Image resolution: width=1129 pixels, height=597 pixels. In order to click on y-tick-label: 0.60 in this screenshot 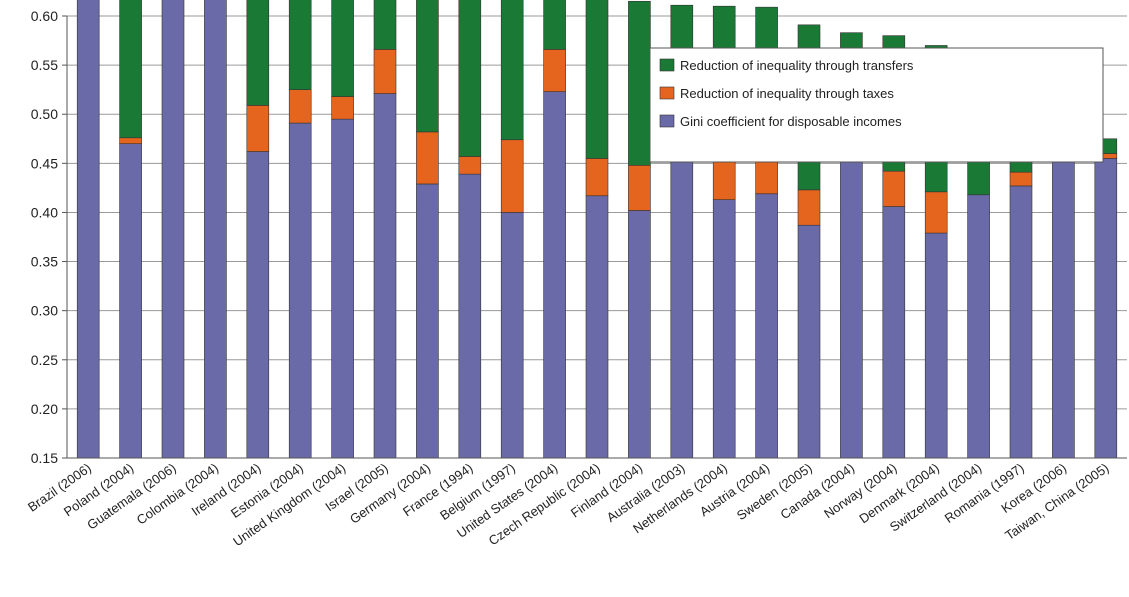, I will do `click(44, 16)`.